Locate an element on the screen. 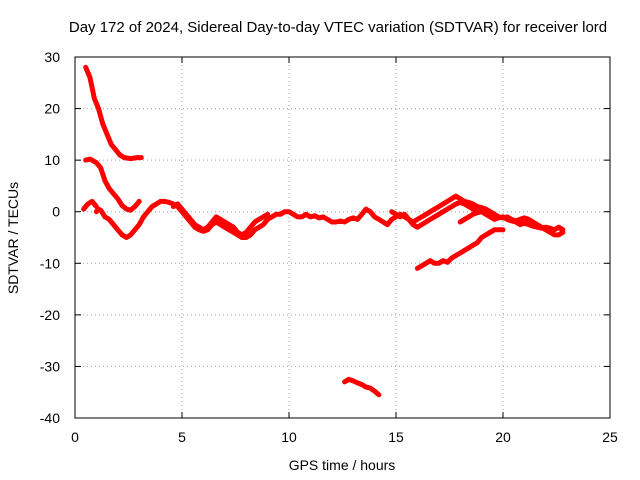  x-tick-label: 15 is located at coordinates (396, 437).